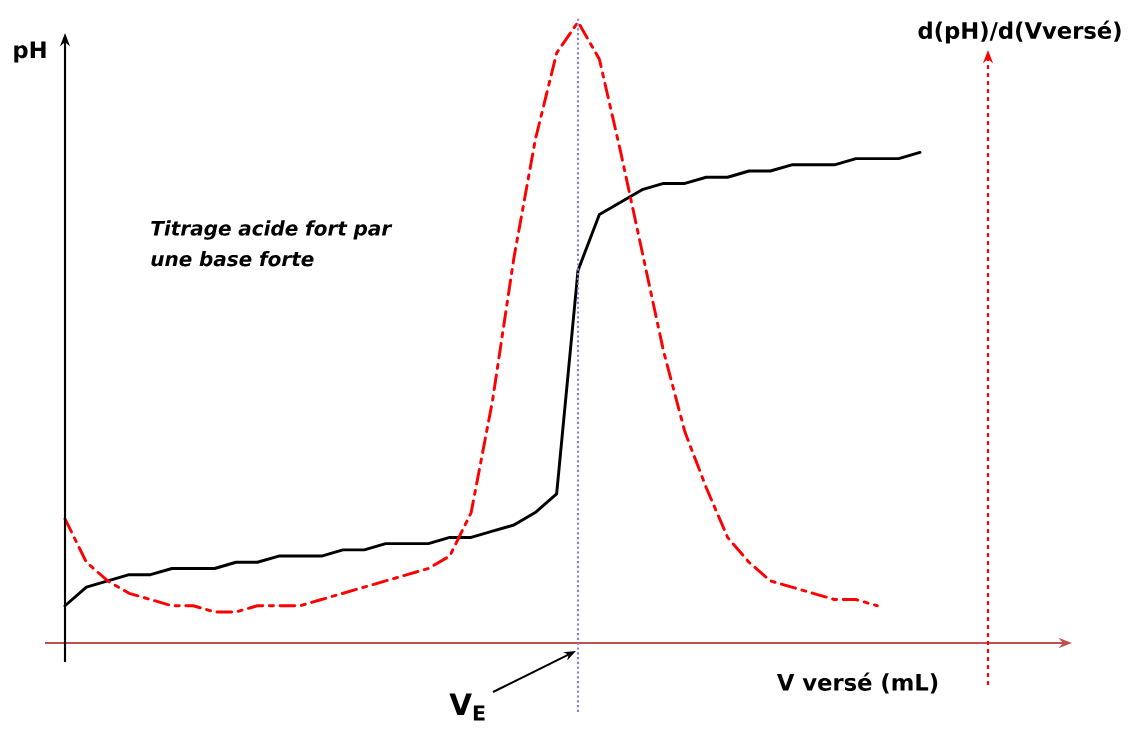 This screenshot has height=729, width=1148. What do you see at coordinates (857, 683) in the screenshot?
I see `x-axis-title: V versé (mL)` at bounding box center [857, 683].